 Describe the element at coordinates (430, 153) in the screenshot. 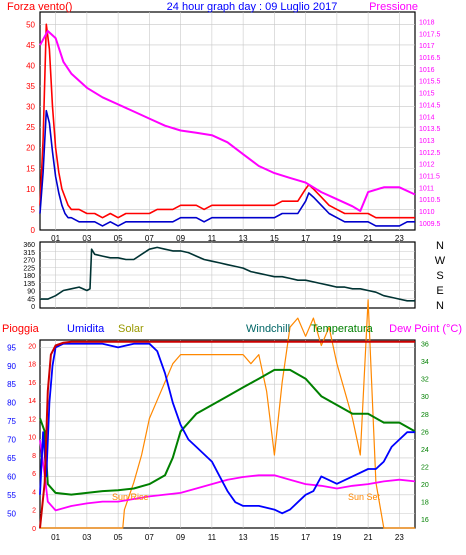

I see `pressure-tick-label: 1012.5` at that location.